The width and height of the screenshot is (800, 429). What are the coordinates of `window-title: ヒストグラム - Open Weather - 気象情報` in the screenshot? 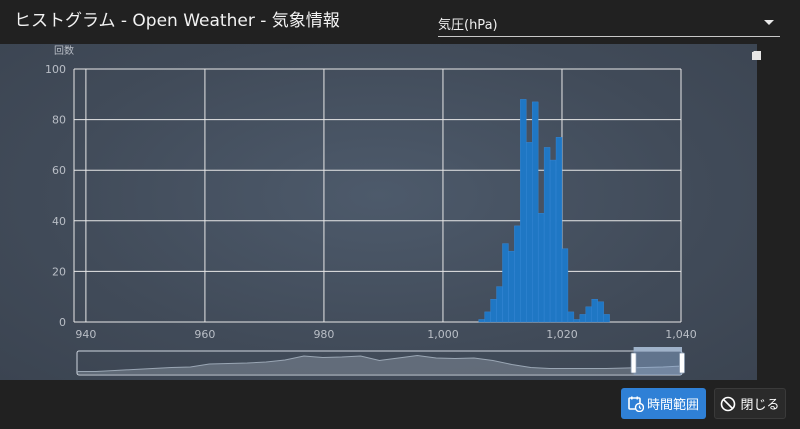 It's located at (177, 21).